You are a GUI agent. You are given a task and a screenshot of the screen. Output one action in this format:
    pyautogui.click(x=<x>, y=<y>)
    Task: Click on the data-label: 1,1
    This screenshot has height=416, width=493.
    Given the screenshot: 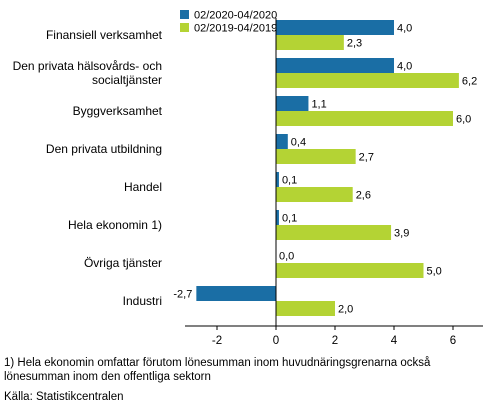 What is the action you would take?
    pyautogui.click(x=318, y=105)
    